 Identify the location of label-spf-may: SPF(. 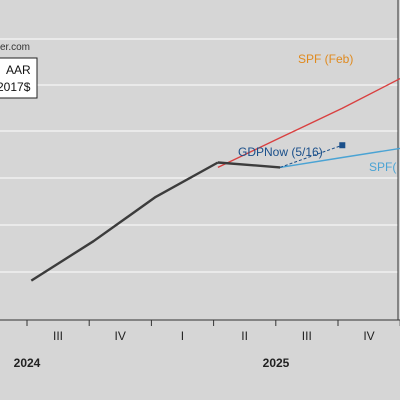
(382, 167).